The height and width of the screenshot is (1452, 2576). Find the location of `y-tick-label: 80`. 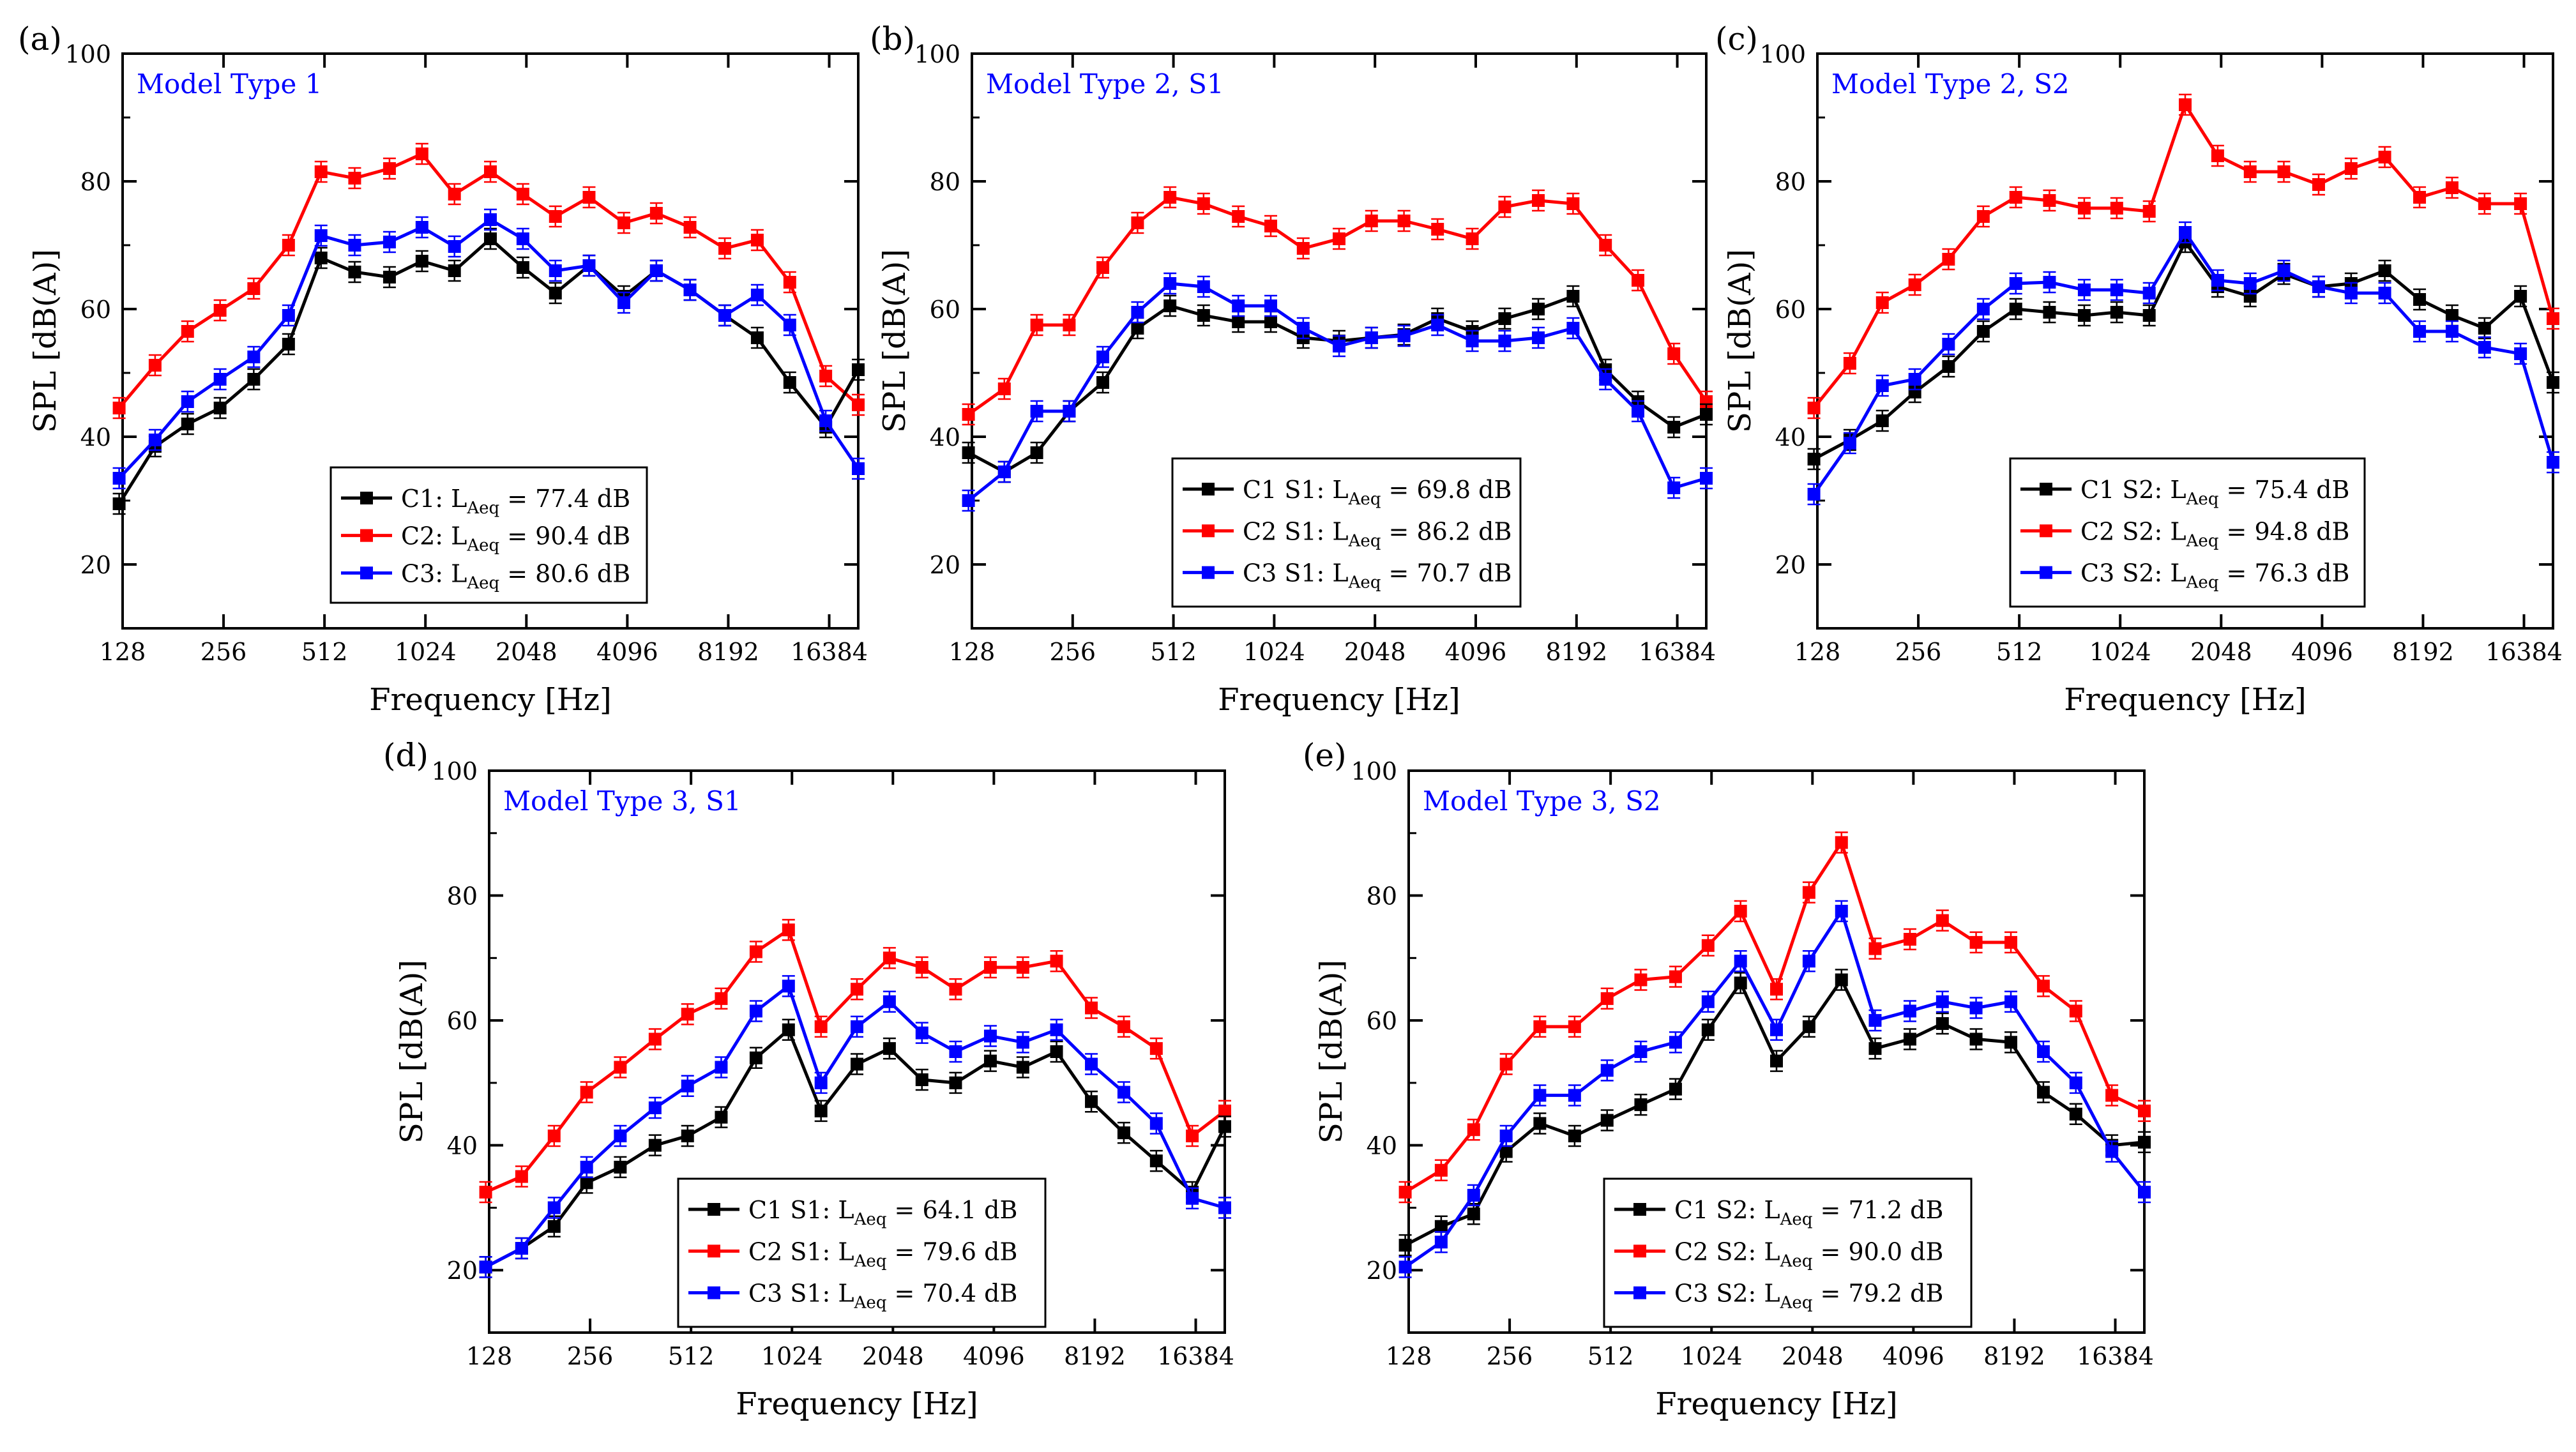

y-tick-label: 80 is located at coordinates (1382, 896).